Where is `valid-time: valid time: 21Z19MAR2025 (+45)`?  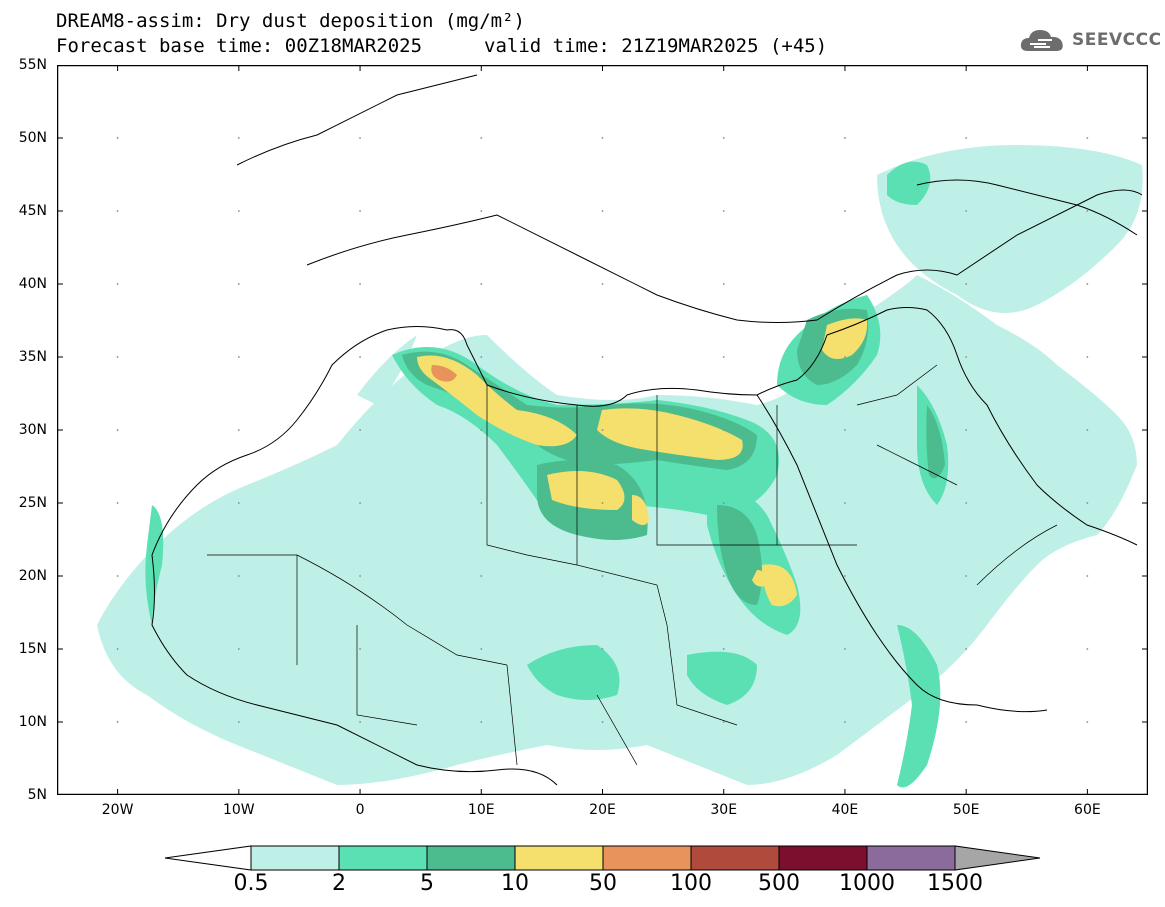
valid-time: valid time: 21Z19MAR2025 (+45) is located at coordinates (656, 46).